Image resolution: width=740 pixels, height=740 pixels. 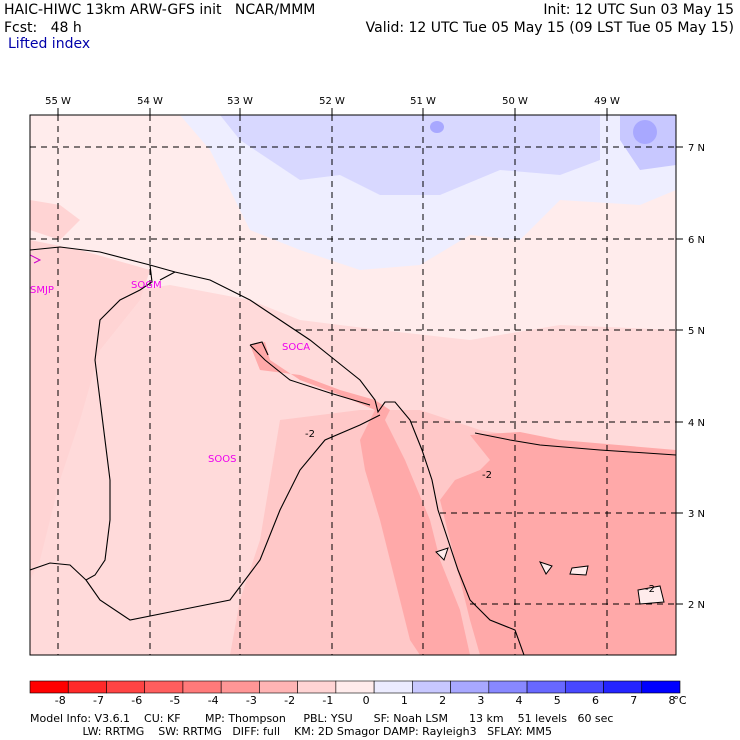 I want to click on lat-label: 5 N, so click(x=696, y=331).